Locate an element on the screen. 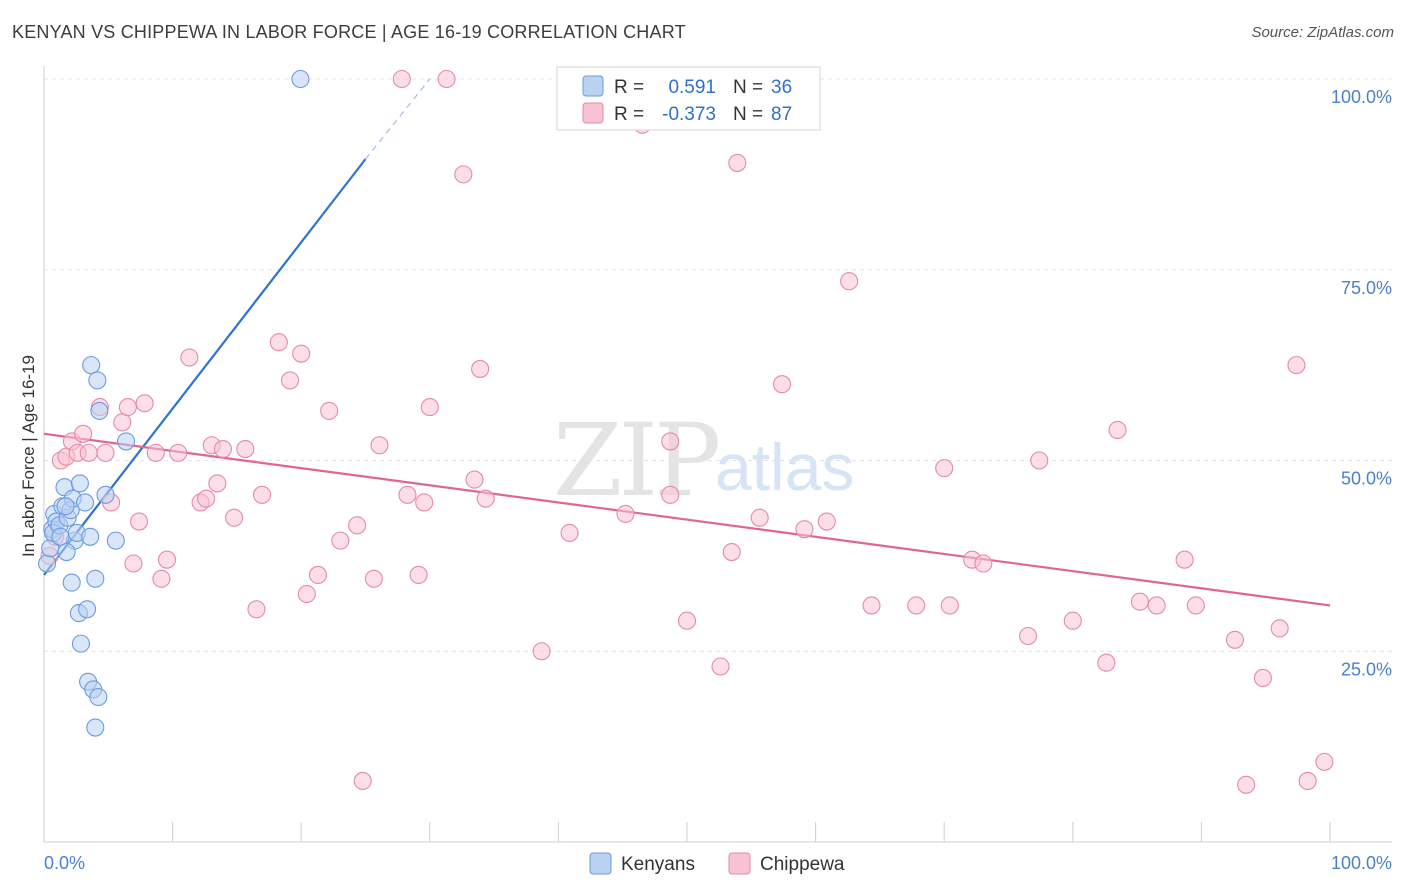 The height and width of the screenshot is (892, 1406). trend-line-kenyans-extension is located at coordinates (398, 119).